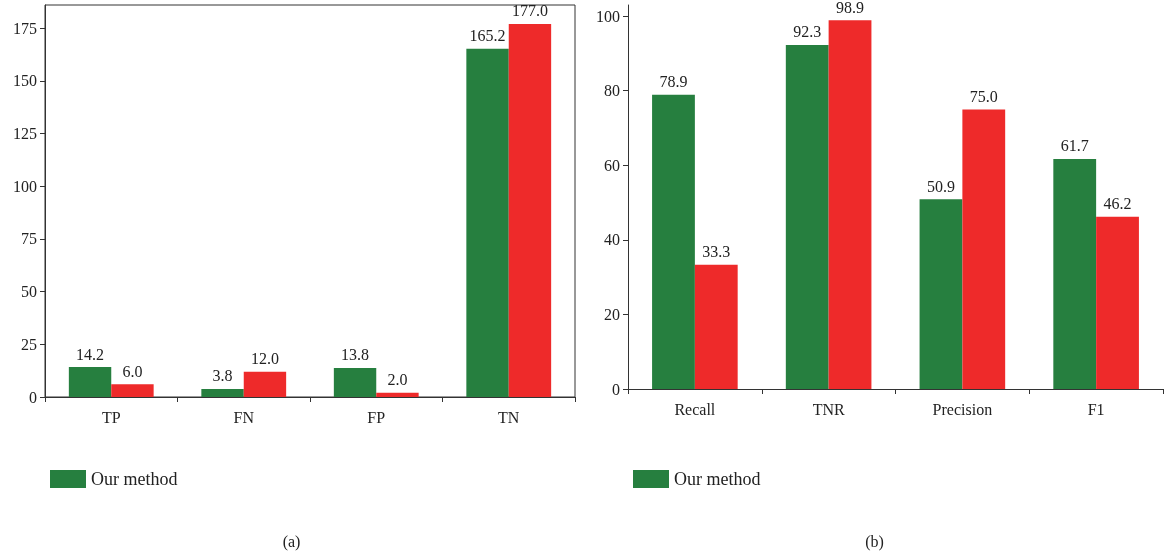 Image resolution: width=1167 pixels, height=559 pixels. What do you see at coordinates (962, 409) in the screenshot?
I see `x-tick-label: Precision` at bounding box center [962, 409].